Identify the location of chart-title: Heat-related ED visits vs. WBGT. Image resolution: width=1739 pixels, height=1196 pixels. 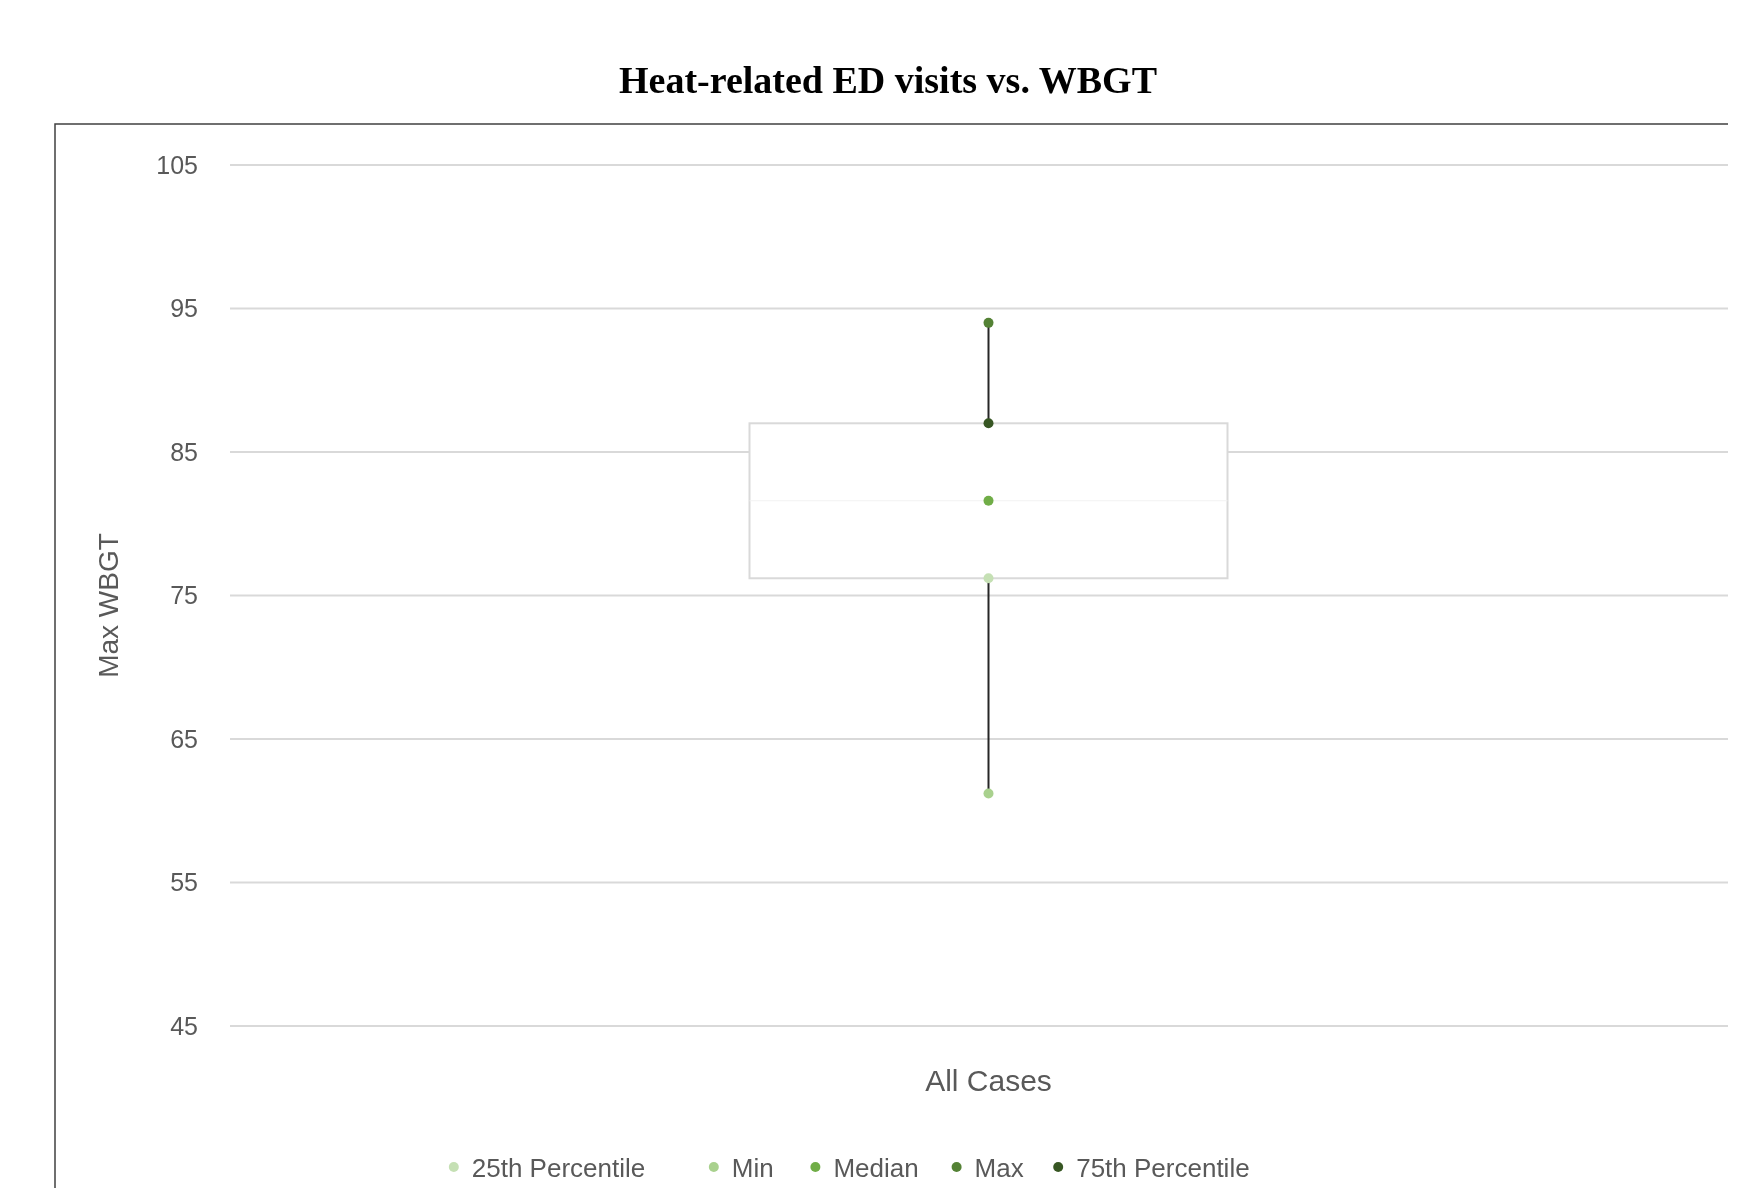
(888, 80).